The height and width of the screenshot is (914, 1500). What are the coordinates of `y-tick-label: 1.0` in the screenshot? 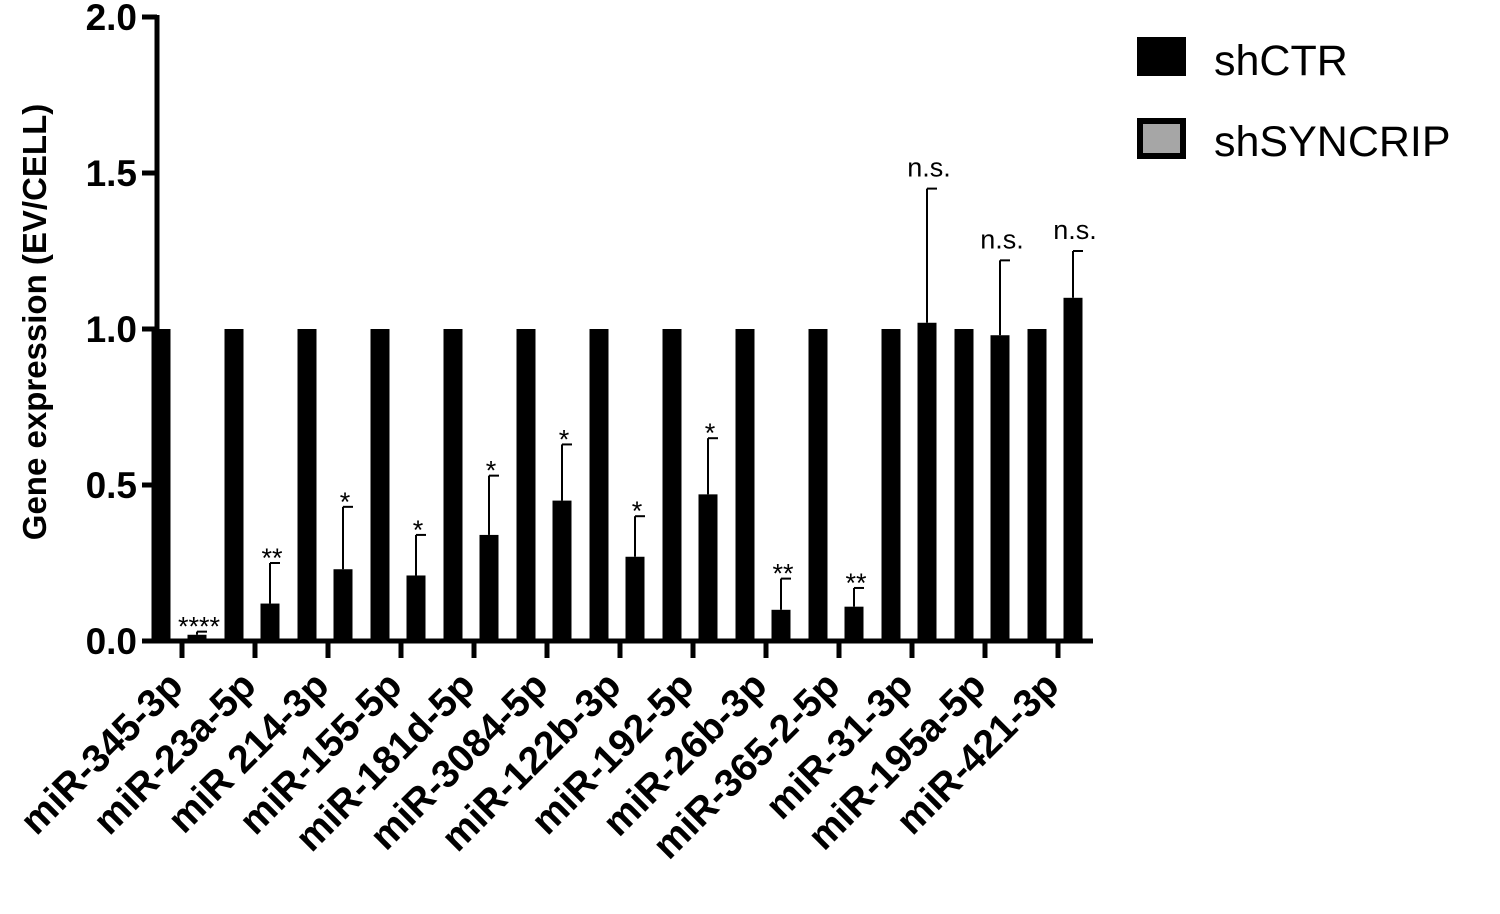 It's located at (111, 329).